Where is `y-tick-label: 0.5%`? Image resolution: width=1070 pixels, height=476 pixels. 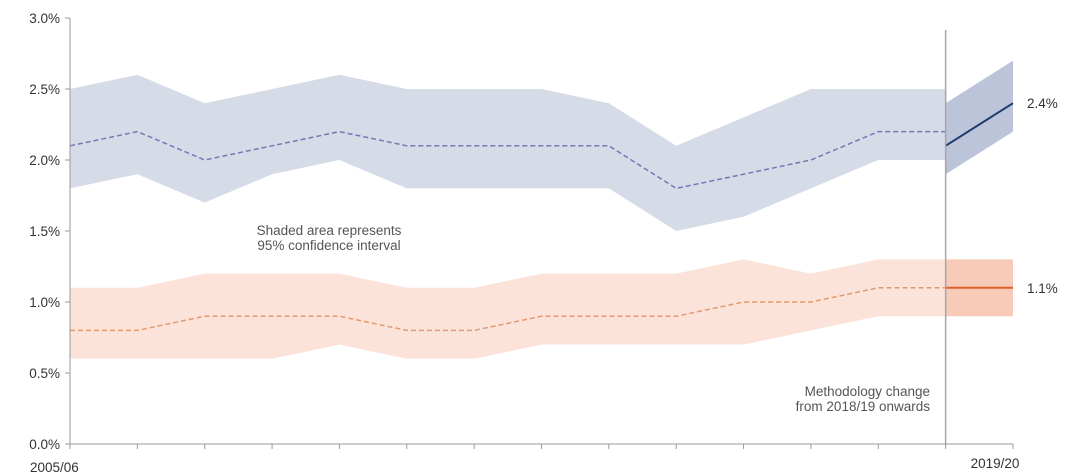 y-tick-label: 0.5% is located at coordinates (44, 373).